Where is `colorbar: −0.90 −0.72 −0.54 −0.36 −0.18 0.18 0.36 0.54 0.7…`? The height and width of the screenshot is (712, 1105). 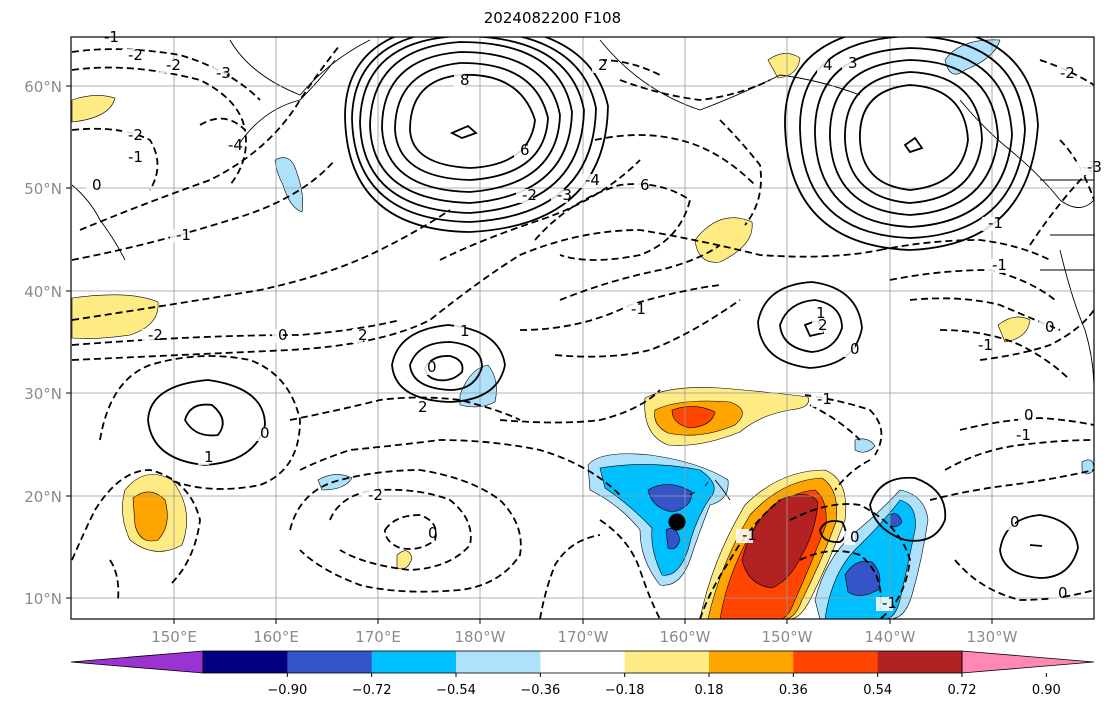 colorbar: −0.90 −0.72 −0.54 −0.36 −0.18 0.18 0.36 0.54 0.7… is located at coordinates (582, 674).